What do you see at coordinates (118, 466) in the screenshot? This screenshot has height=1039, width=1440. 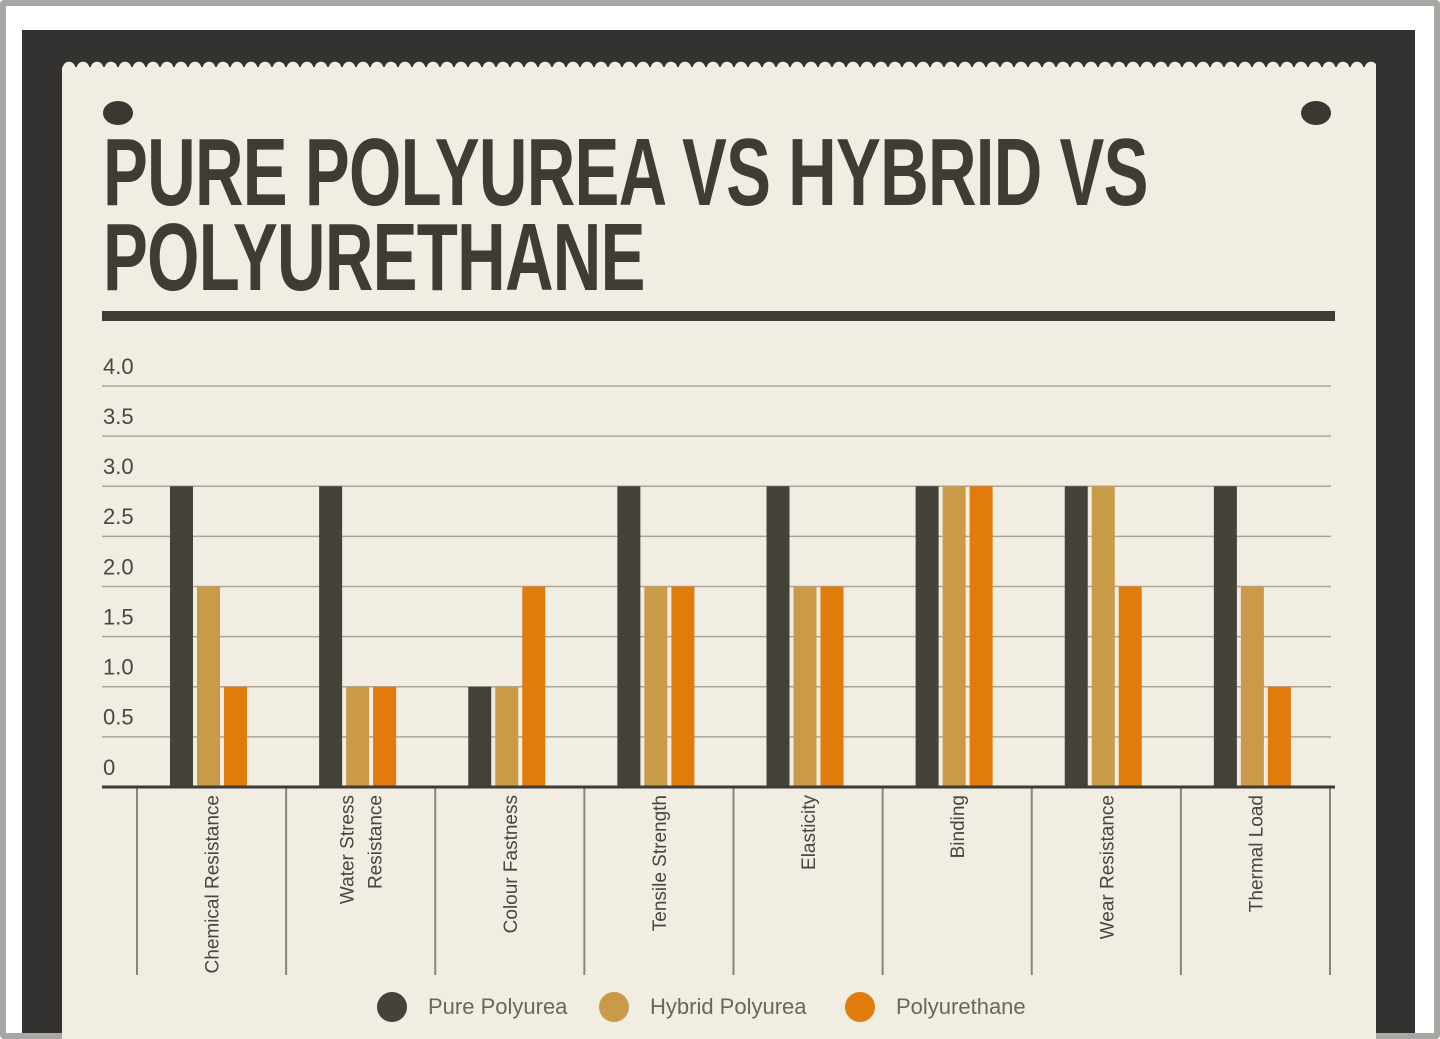 I see `y-tick-label: 3.0` at bounding box center [118, 466].